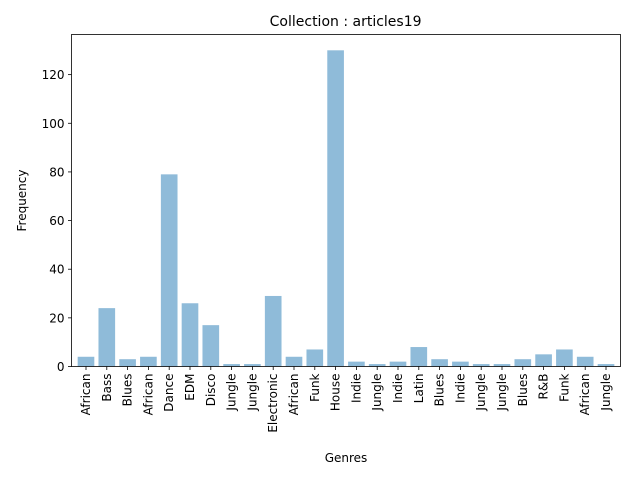  Describe the element at coordinates (56, 172) in the screenshot. I see `y-tick-label: 80` at that location.